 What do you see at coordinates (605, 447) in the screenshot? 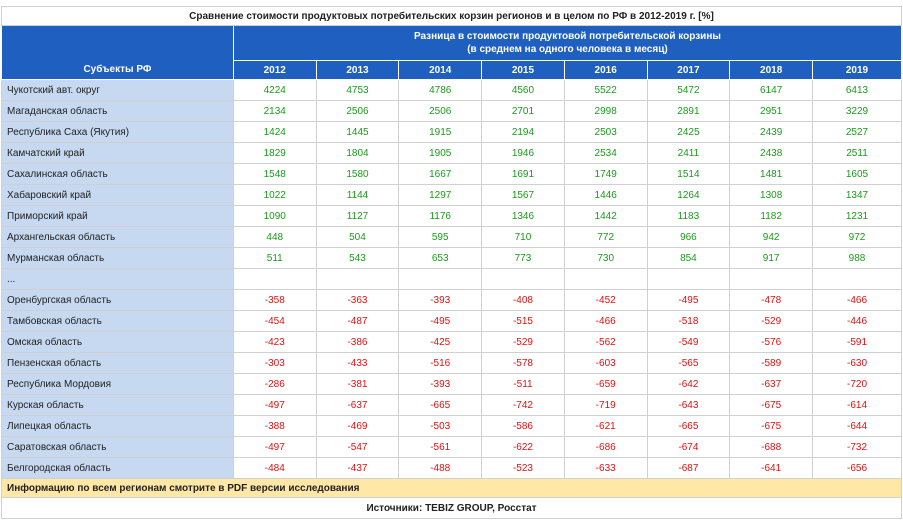
I see `value-cell: -686` at bounding box center [605, 447].